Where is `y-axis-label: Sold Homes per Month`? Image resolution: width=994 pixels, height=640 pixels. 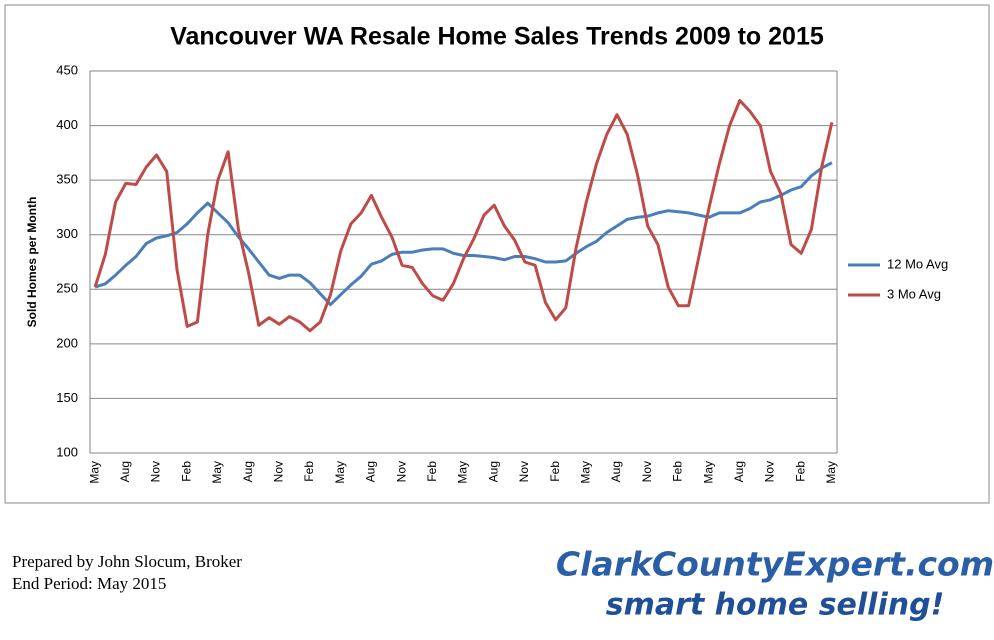 y-axis-label: Sold Homes per Month is located at coordinates (32, 262).